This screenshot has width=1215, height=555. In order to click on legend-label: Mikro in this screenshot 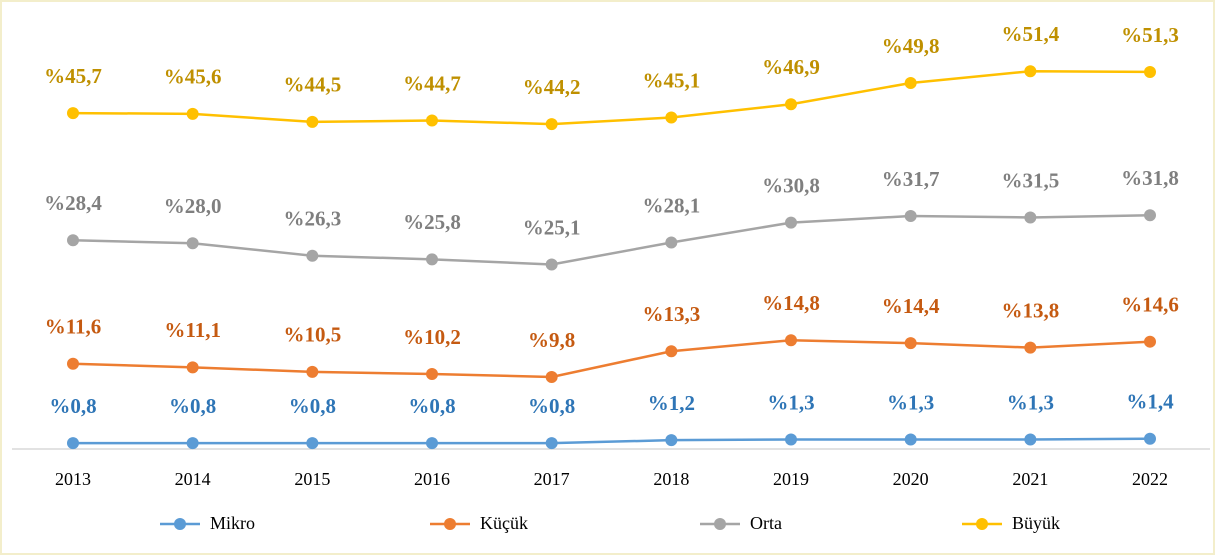, I will do `click(232, 523)`.